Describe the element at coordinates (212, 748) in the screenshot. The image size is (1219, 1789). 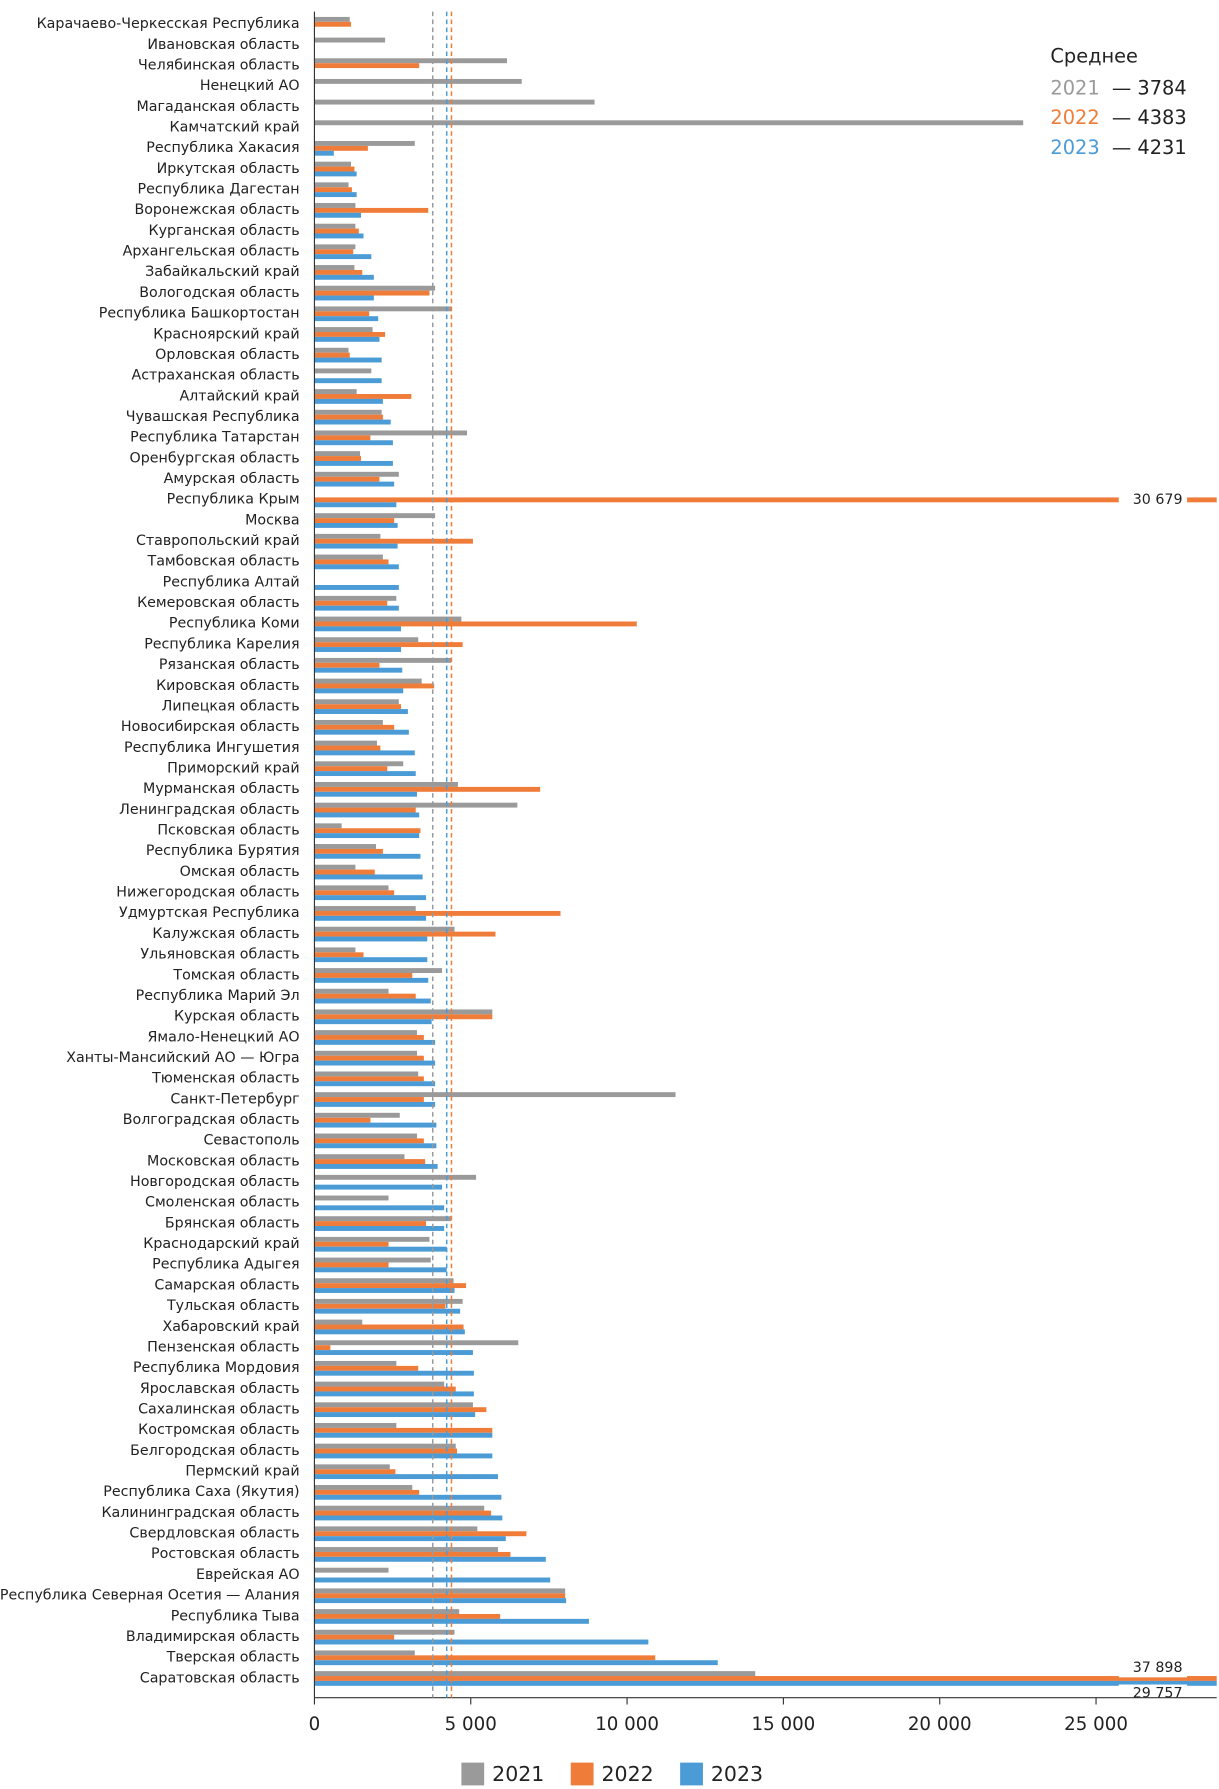
I see `category-label: Республика Ингушетия` at that location.